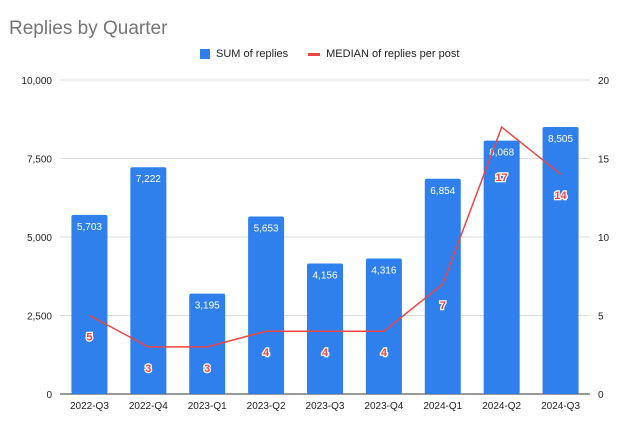  What do you see at coordinates (266, 406) in the screenshot?
I see `x-tick-label: 2023-Q2` at bounding box center [266, 406].